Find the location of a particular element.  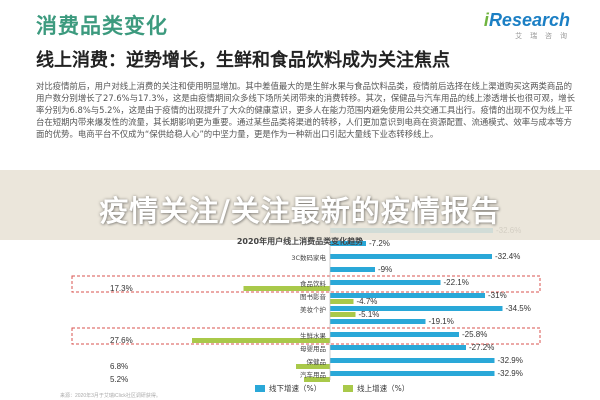

category-label: 美妆个护 is located at coordinates (313, 309).